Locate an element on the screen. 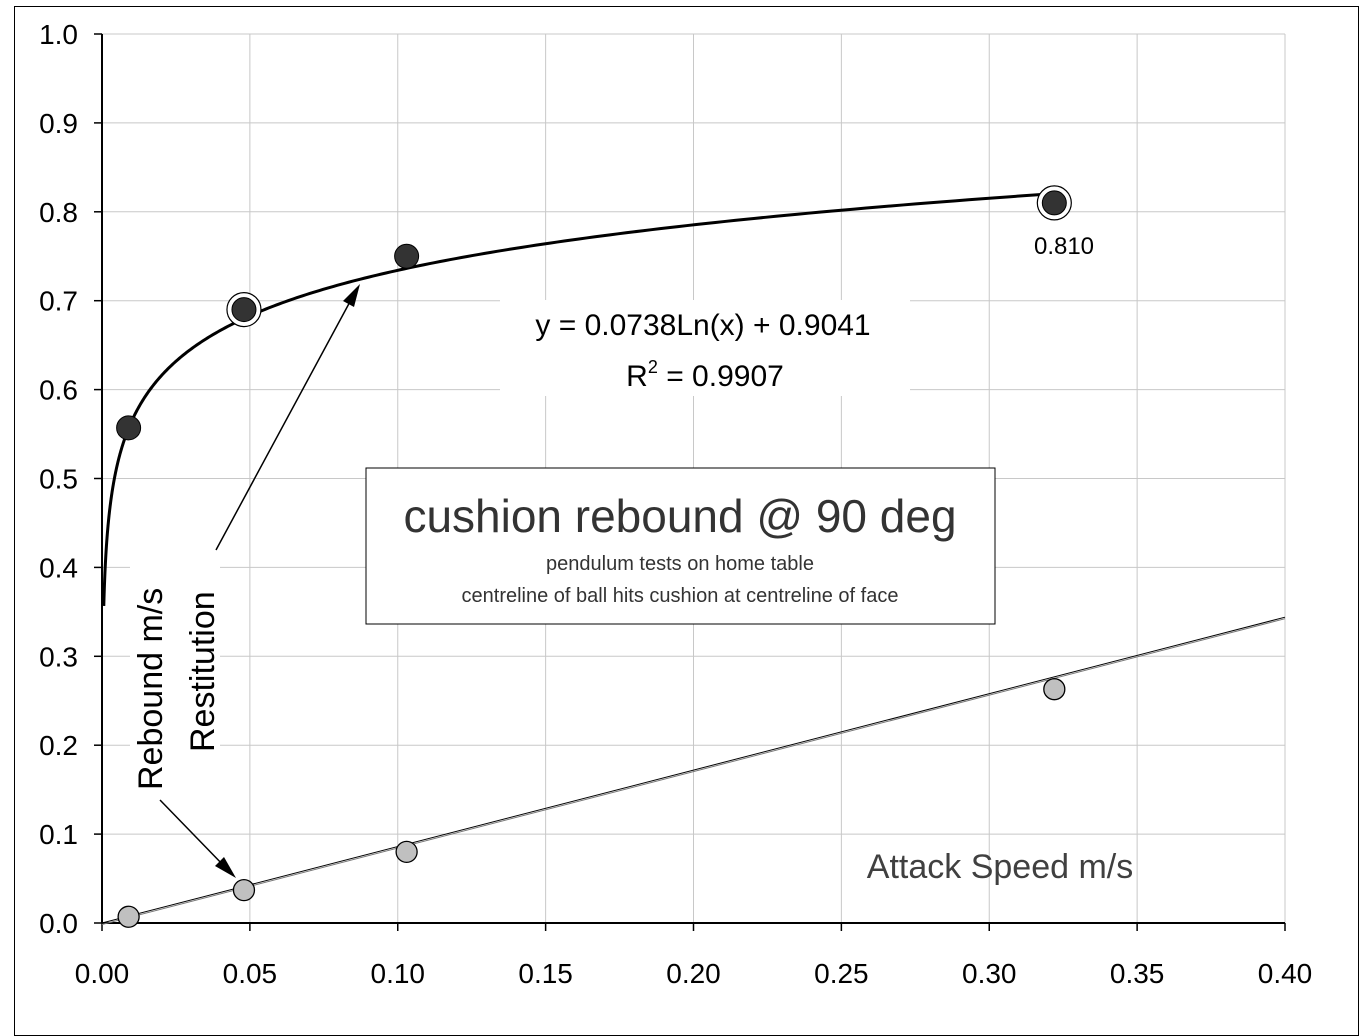  title-box is located at coordinates (680, 546).